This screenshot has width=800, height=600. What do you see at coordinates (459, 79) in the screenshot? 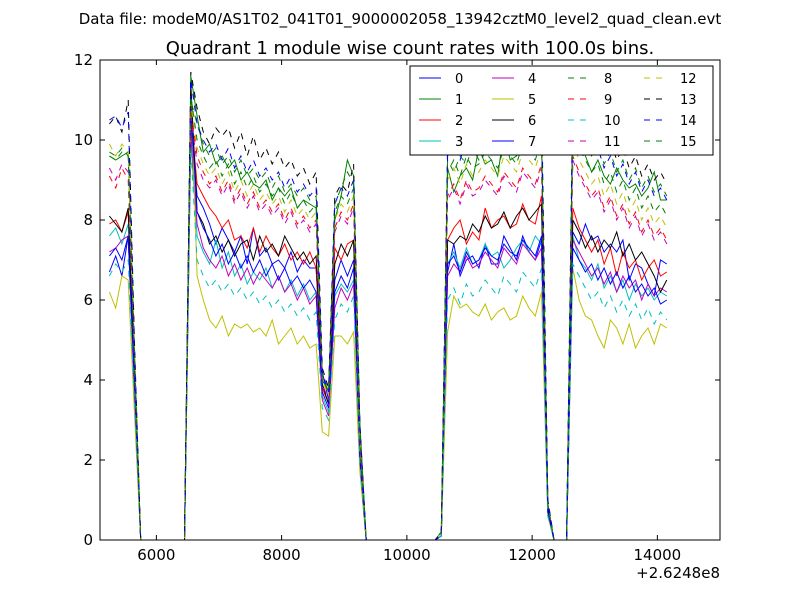
I see `legend-label-0: 0` at bounding box center [459, 79].